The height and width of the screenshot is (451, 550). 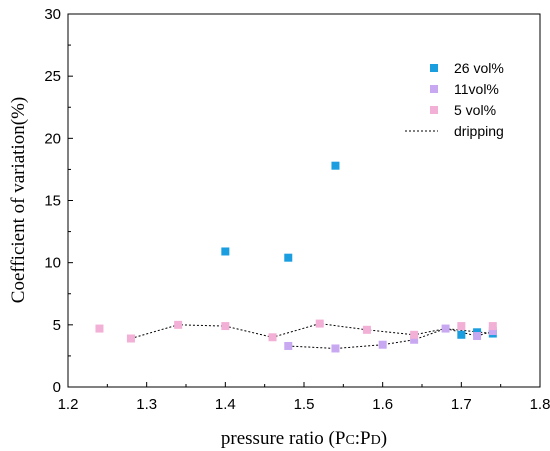 What do you see at coordinates (225, 404) in the screenshot?
I see `x-tick-label: 1.4` at bounding box center [225, 404].